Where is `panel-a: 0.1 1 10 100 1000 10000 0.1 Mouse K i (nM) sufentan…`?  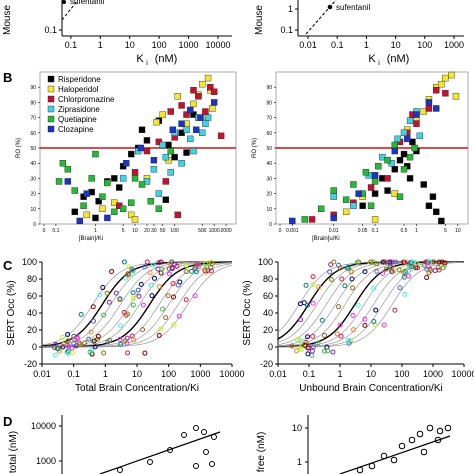
panel-a: 0.1 1 10 100 1000 10000 0.1 Mouse K i (nM) sufentan… is located at coordinates (233, 33).